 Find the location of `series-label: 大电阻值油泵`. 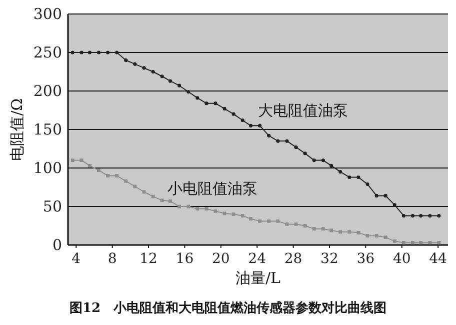

series-label: 大电阻值油泵 is located at coordinates (303, 110).